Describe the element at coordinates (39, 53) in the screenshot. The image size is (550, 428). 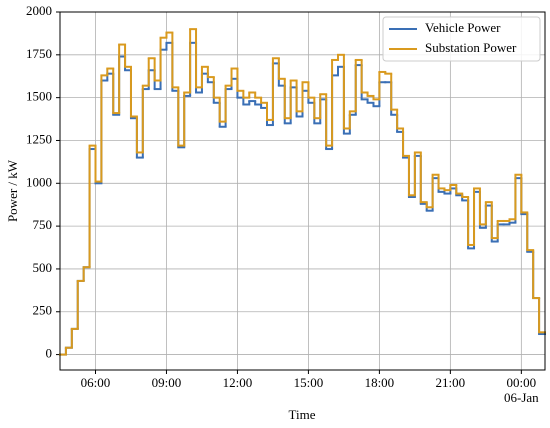
I see `y-tick-label: 1750` at that location.